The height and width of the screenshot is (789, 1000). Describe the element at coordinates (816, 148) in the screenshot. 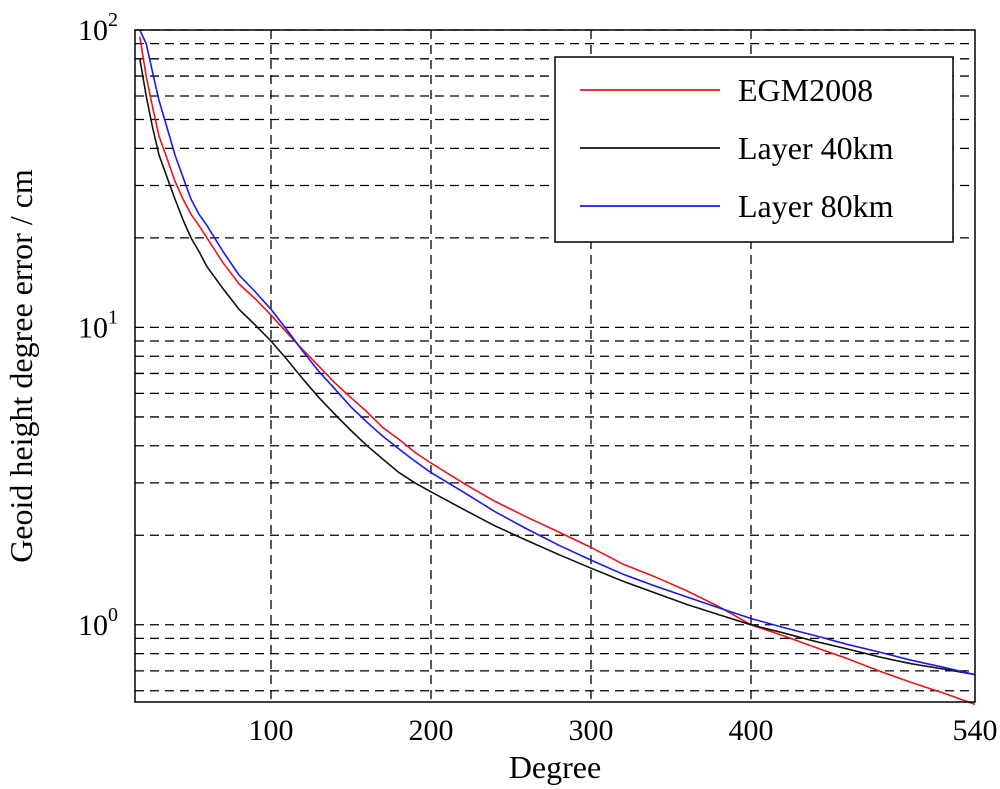

I see `legend-label-layer-40km: Layer 40km` at that location.